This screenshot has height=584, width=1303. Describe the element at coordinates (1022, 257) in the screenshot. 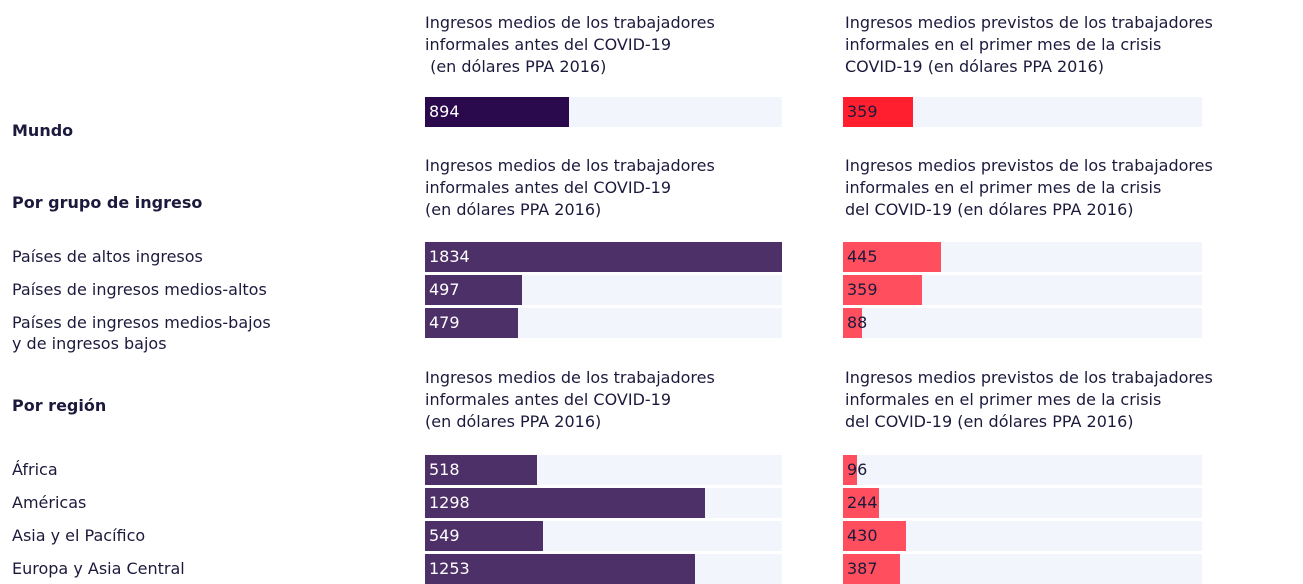

I see `bar-track: 445` at that location.